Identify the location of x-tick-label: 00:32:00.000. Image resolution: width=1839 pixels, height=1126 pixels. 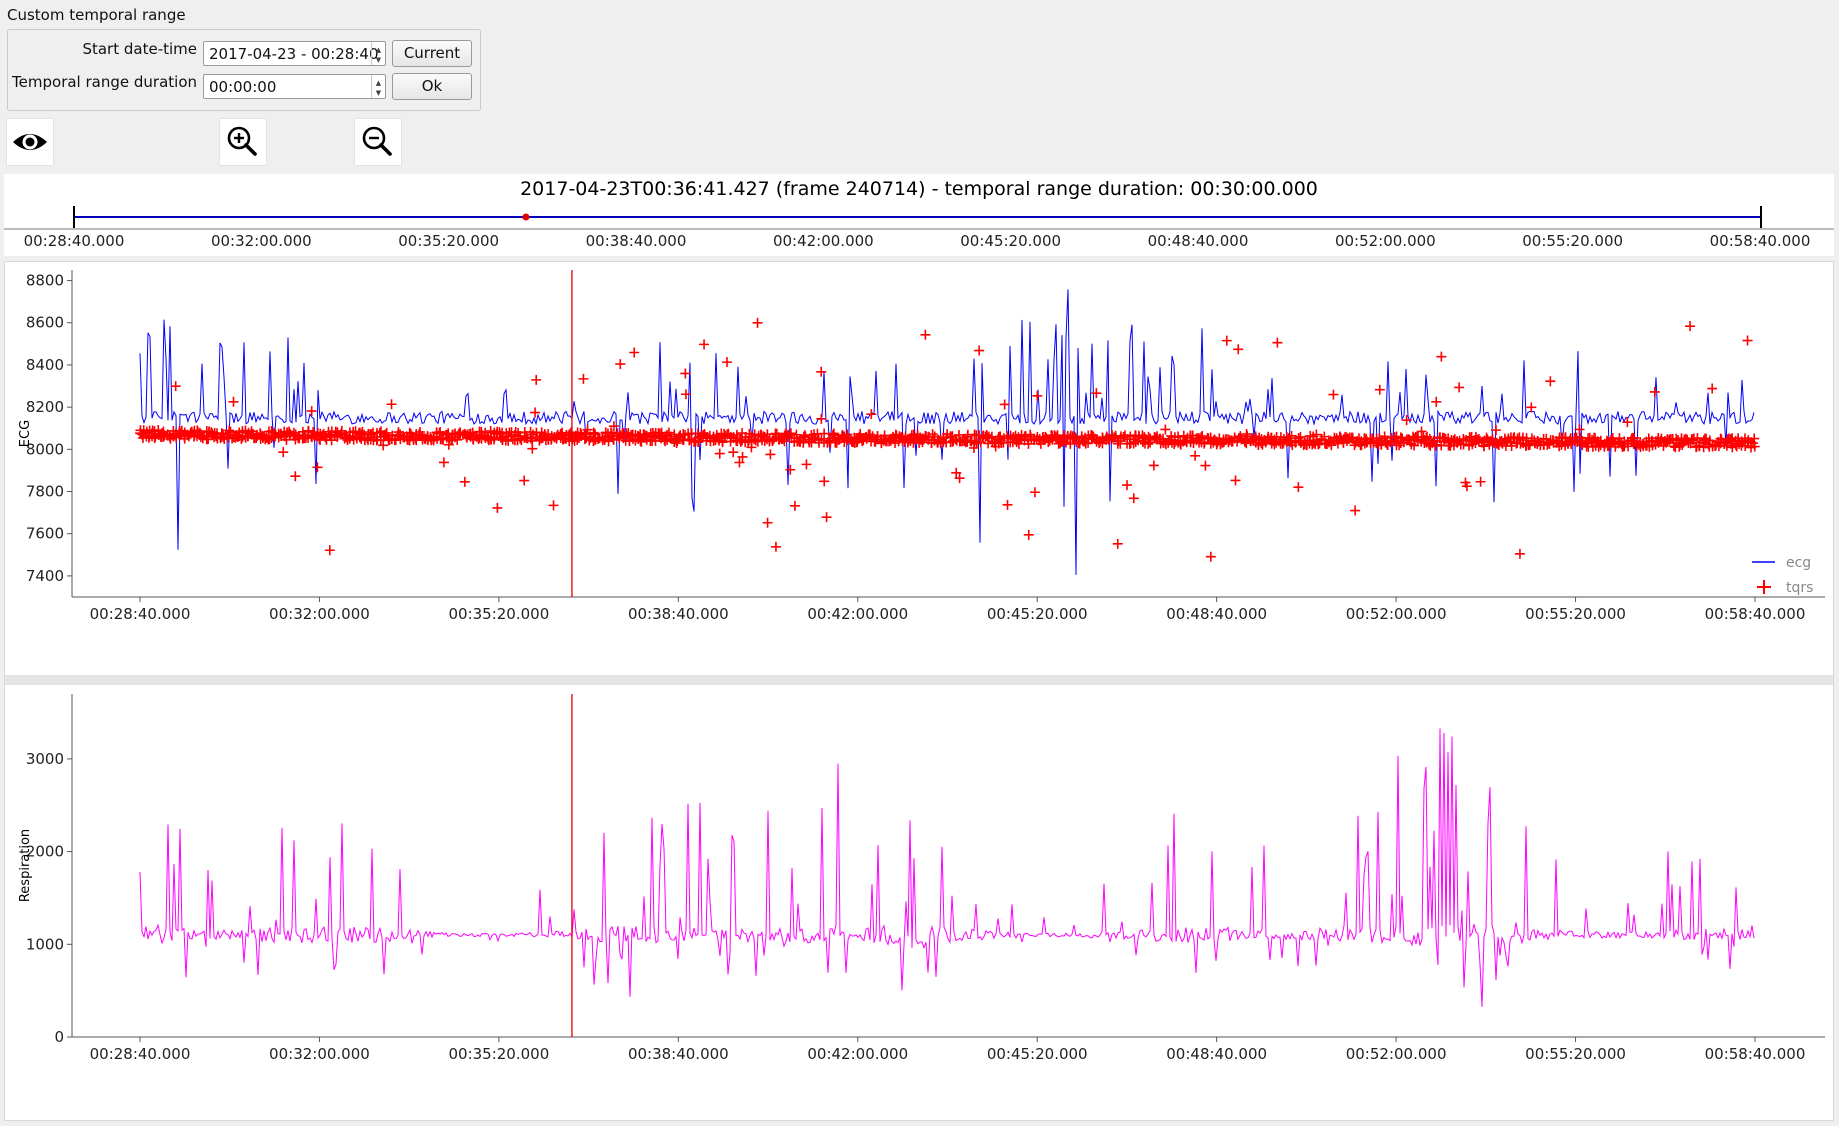
(319, 614).